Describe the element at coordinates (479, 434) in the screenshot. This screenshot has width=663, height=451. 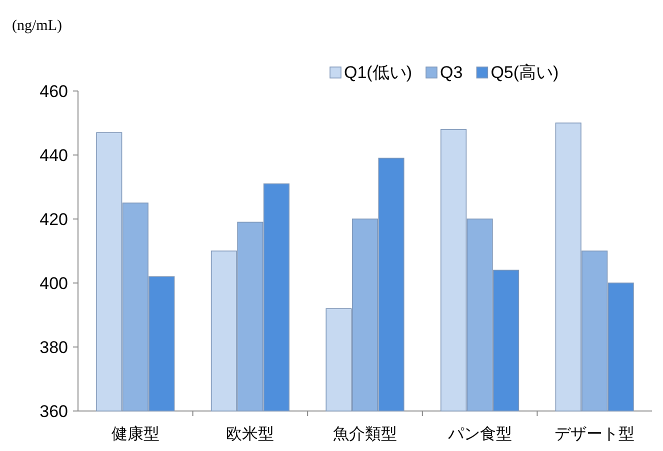
I see `x-tick-label: パン食型` at that location.